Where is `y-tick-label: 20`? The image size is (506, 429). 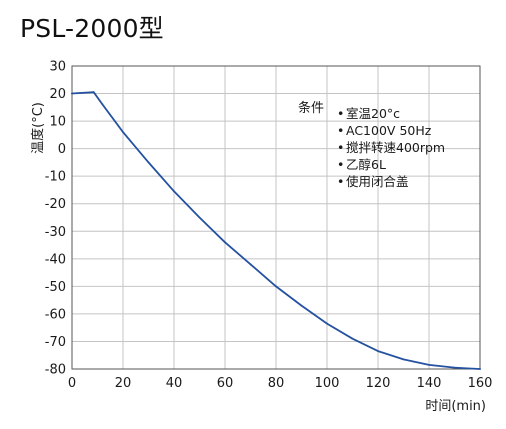 y-tick-label: 20 is located at coordinates (57, 94).